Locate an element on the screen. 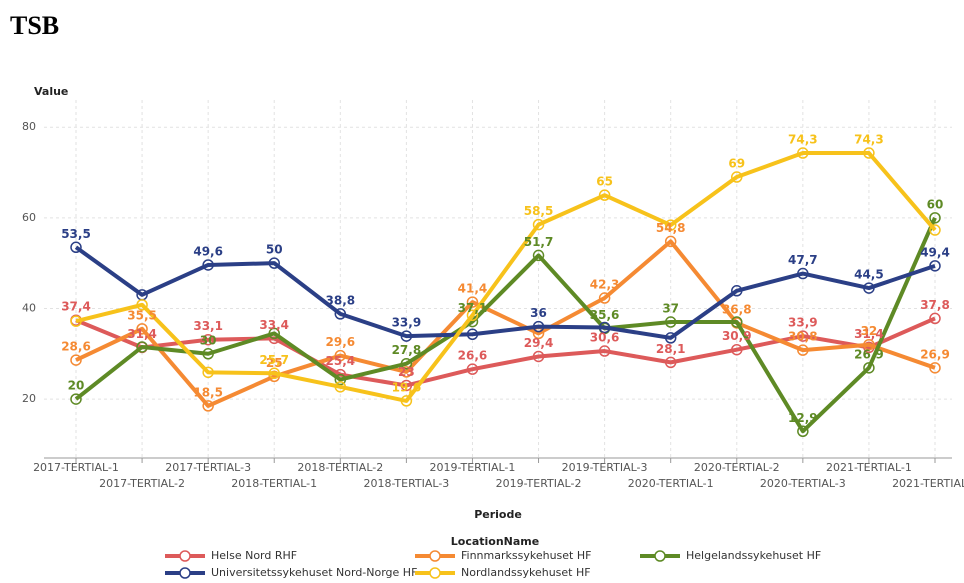  y-axis-label: Value is located at coordinates (51, 91).